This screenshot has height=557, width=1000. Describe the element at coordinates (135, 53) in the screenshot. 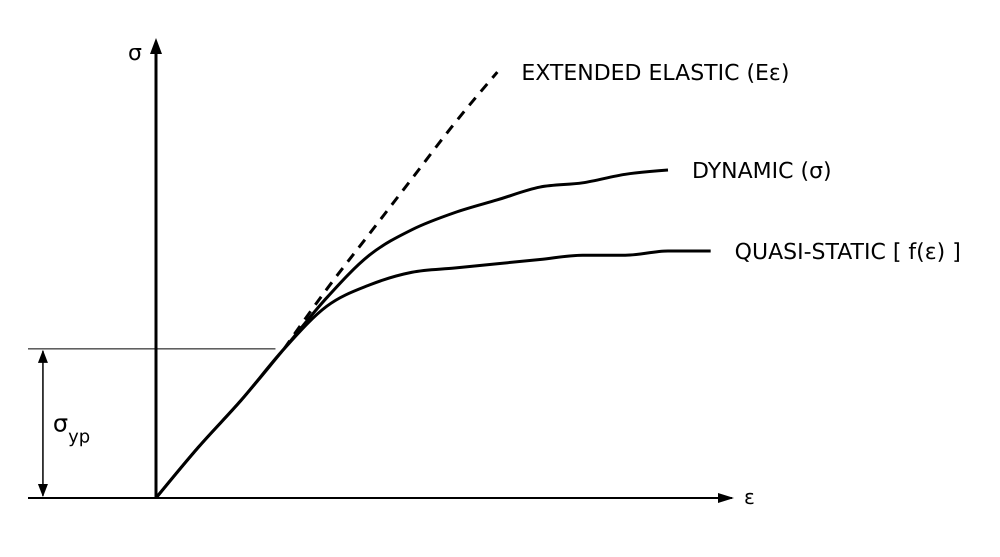

I see `y-axis-title: σ` at that location.